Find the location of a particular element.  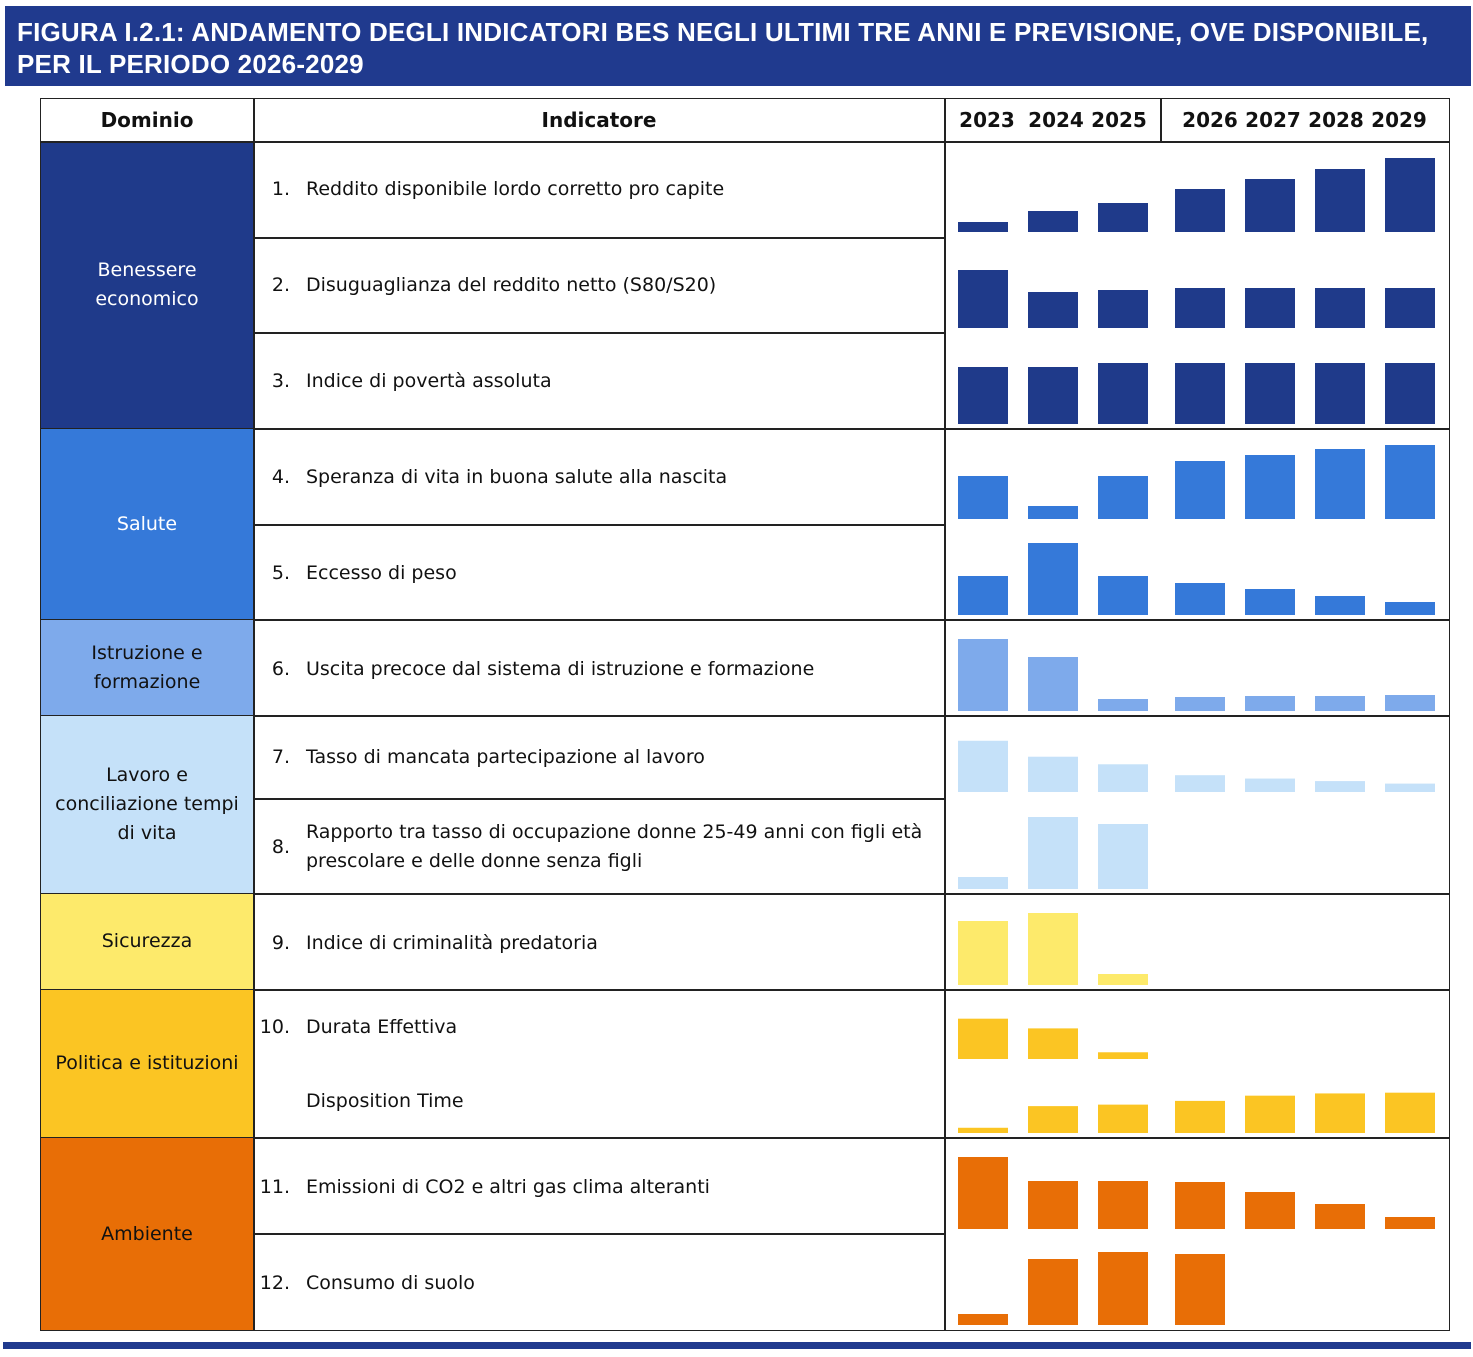

bar-indicator-4-2026 is located at coordinates (1200, 490).